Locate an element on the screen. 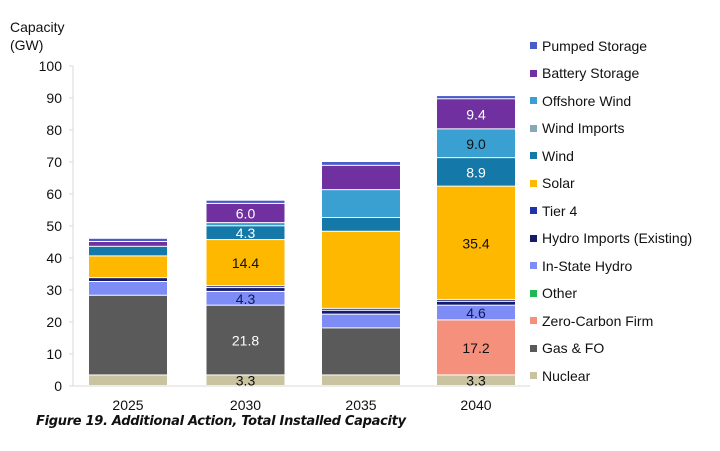  bar-segment-in-state-hydro-2040 is located at coordinates (476, 312).